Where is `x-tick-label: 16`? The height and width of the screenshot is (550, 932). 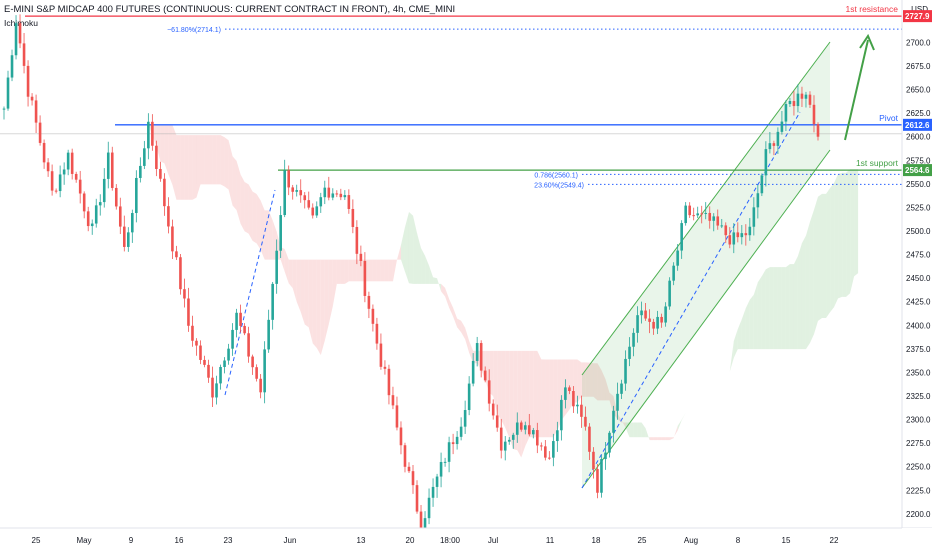 x-tick-label: 16 is located at coordinates (179, 540).